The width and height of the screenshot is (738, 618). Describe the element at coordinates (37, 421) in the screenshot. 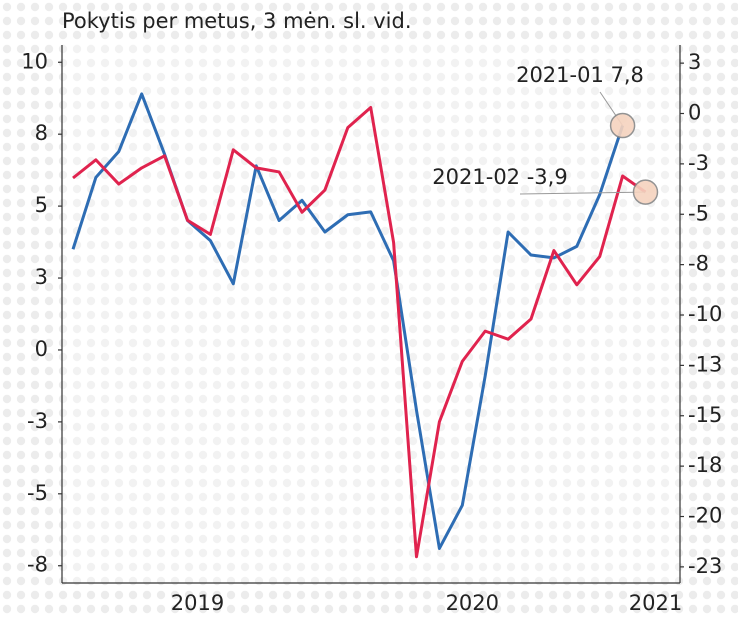

I see `y-tick-label: -3` at that location.